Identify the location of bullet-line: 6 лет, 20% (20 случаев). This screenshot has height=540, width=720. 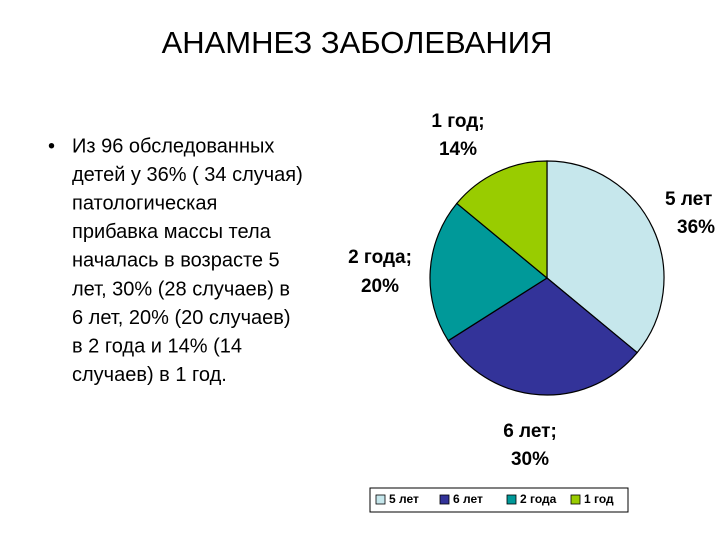
(181, 318).